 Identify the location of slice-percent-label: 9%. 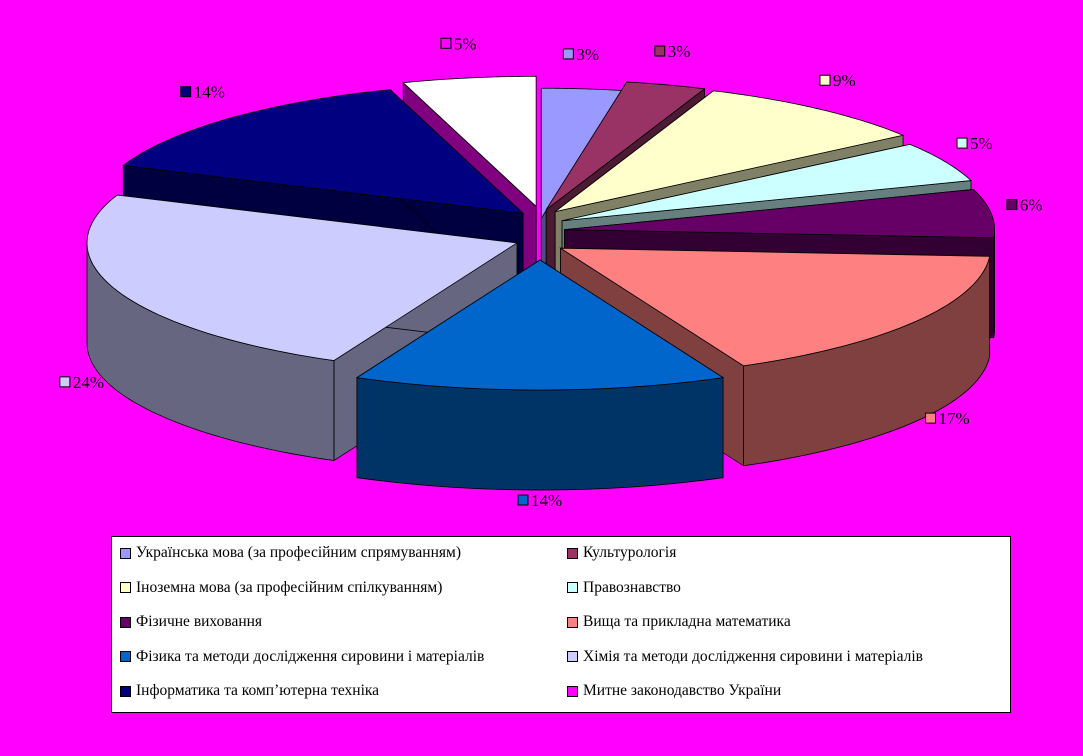
(837, 80).